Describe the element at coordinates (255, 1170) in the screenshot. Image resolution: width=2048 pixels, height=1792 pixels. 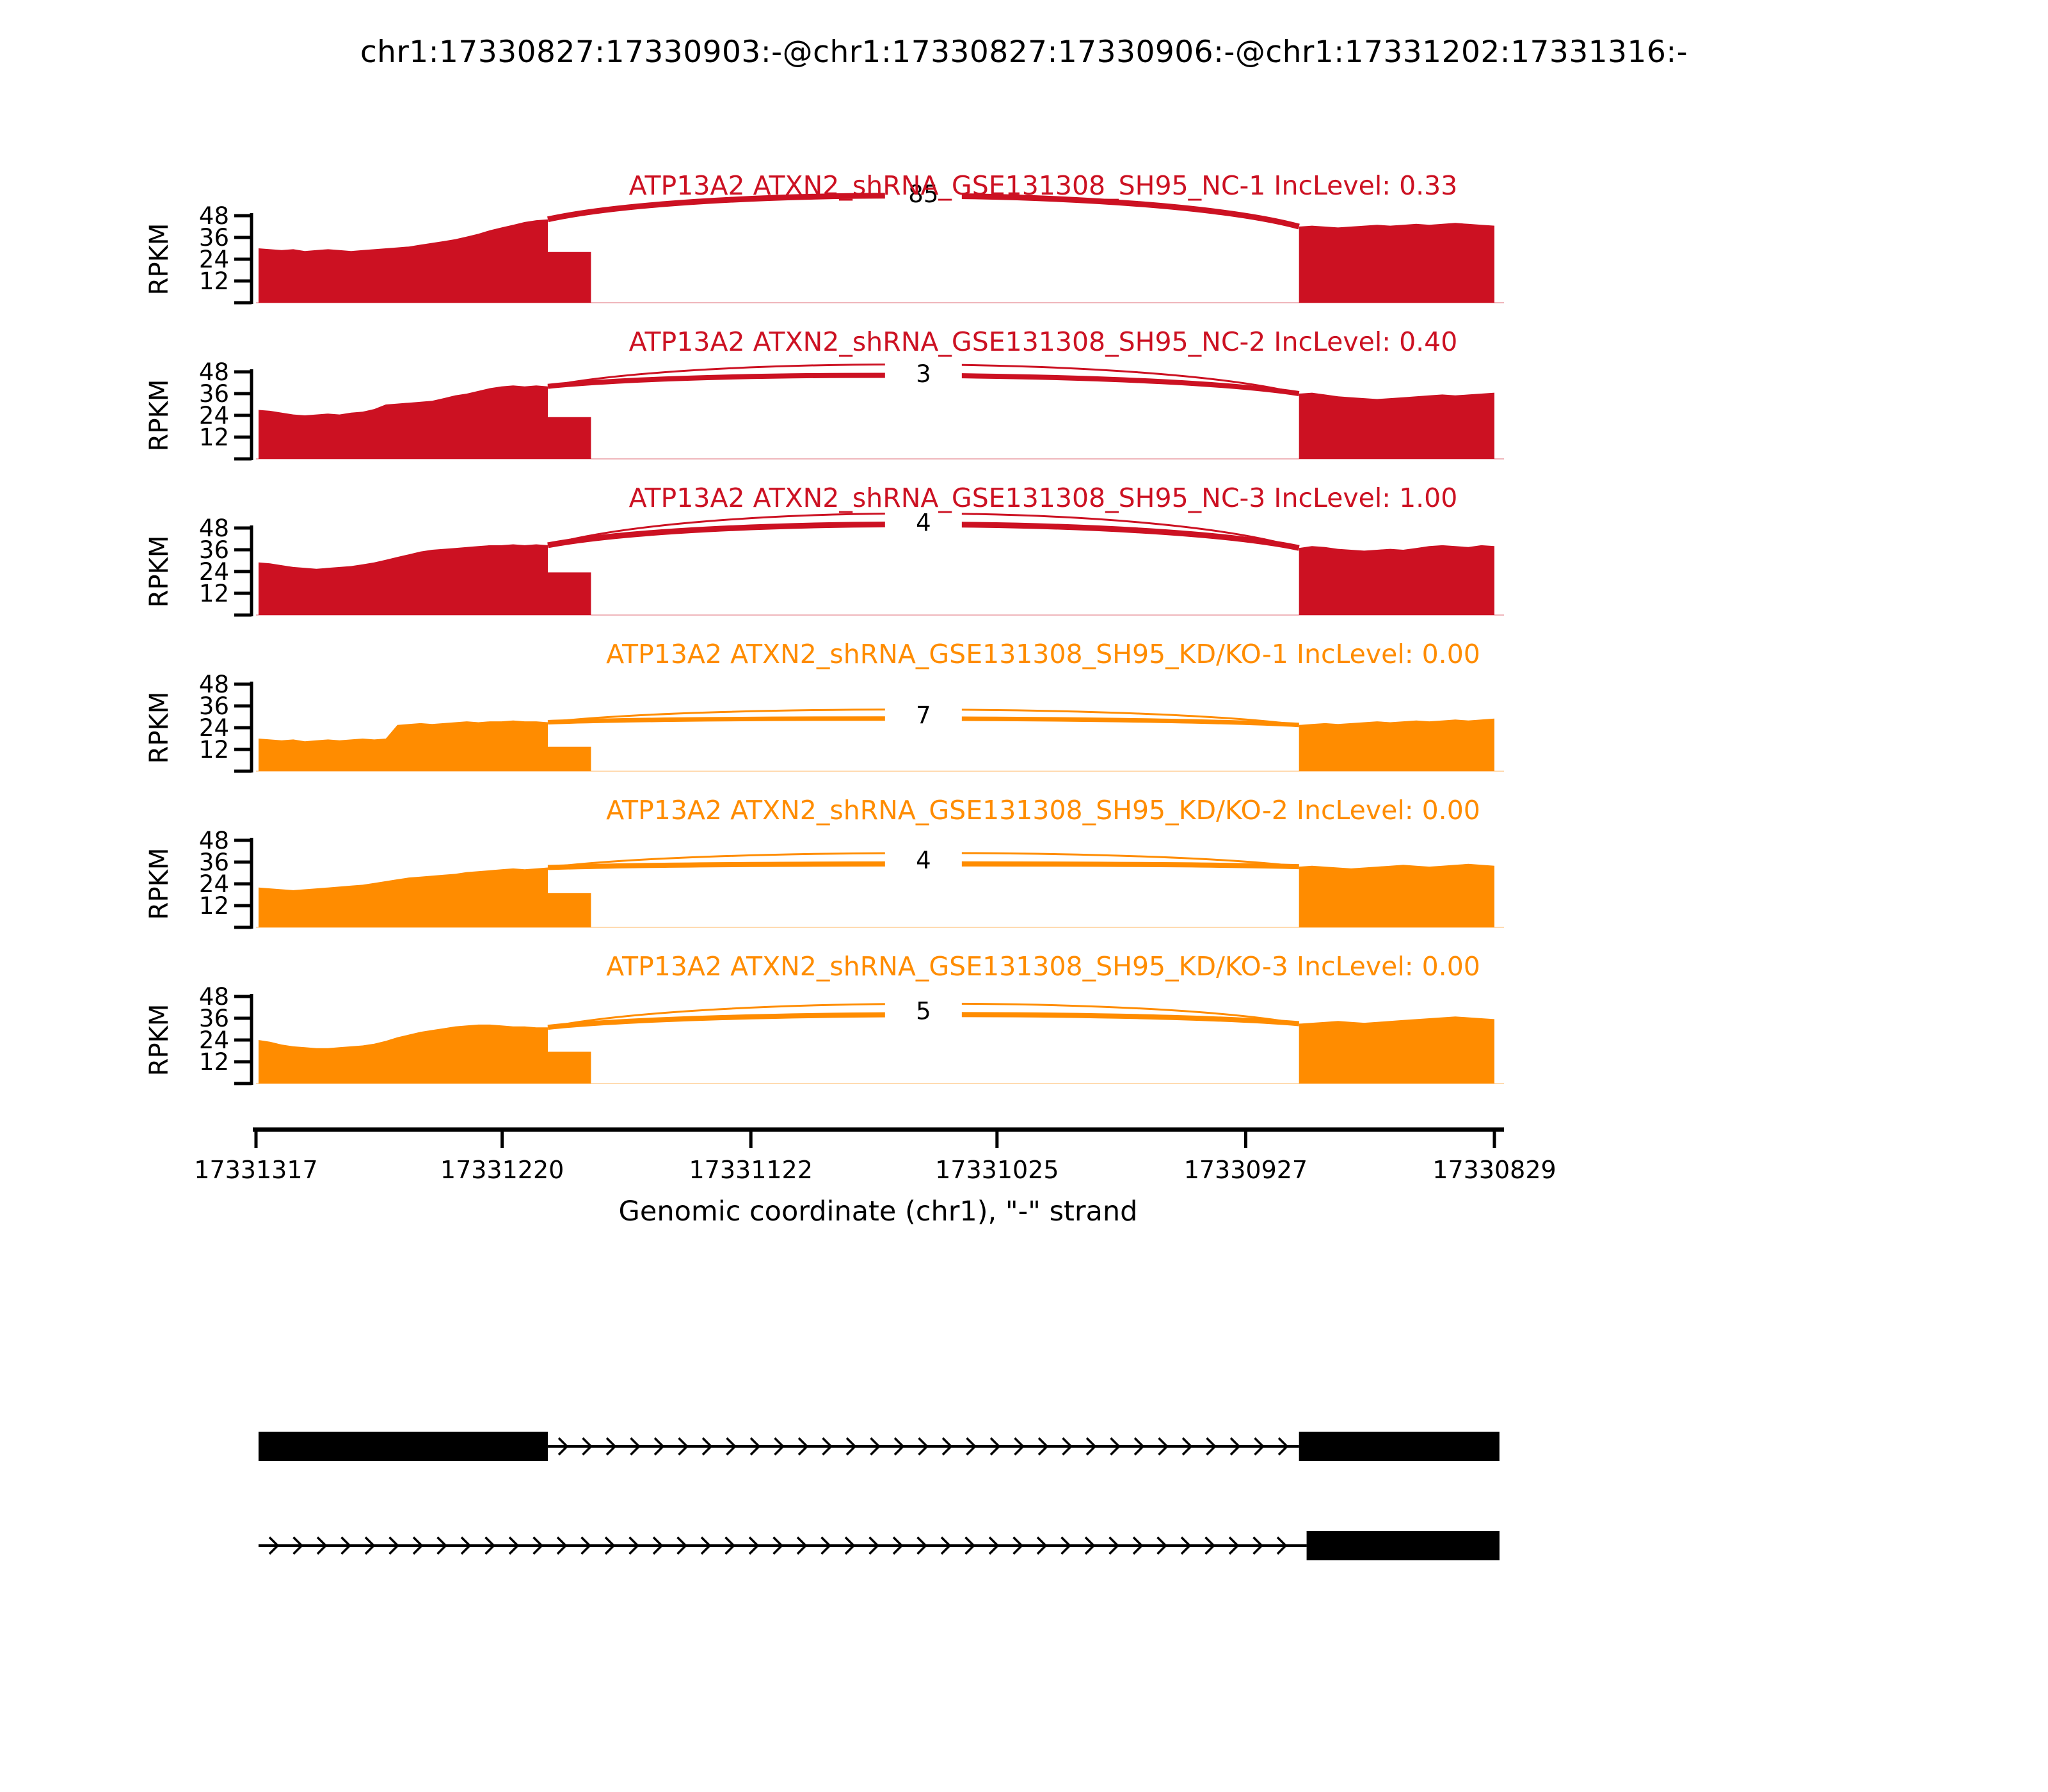
I see `x-tick-label: 17331317` at that location.